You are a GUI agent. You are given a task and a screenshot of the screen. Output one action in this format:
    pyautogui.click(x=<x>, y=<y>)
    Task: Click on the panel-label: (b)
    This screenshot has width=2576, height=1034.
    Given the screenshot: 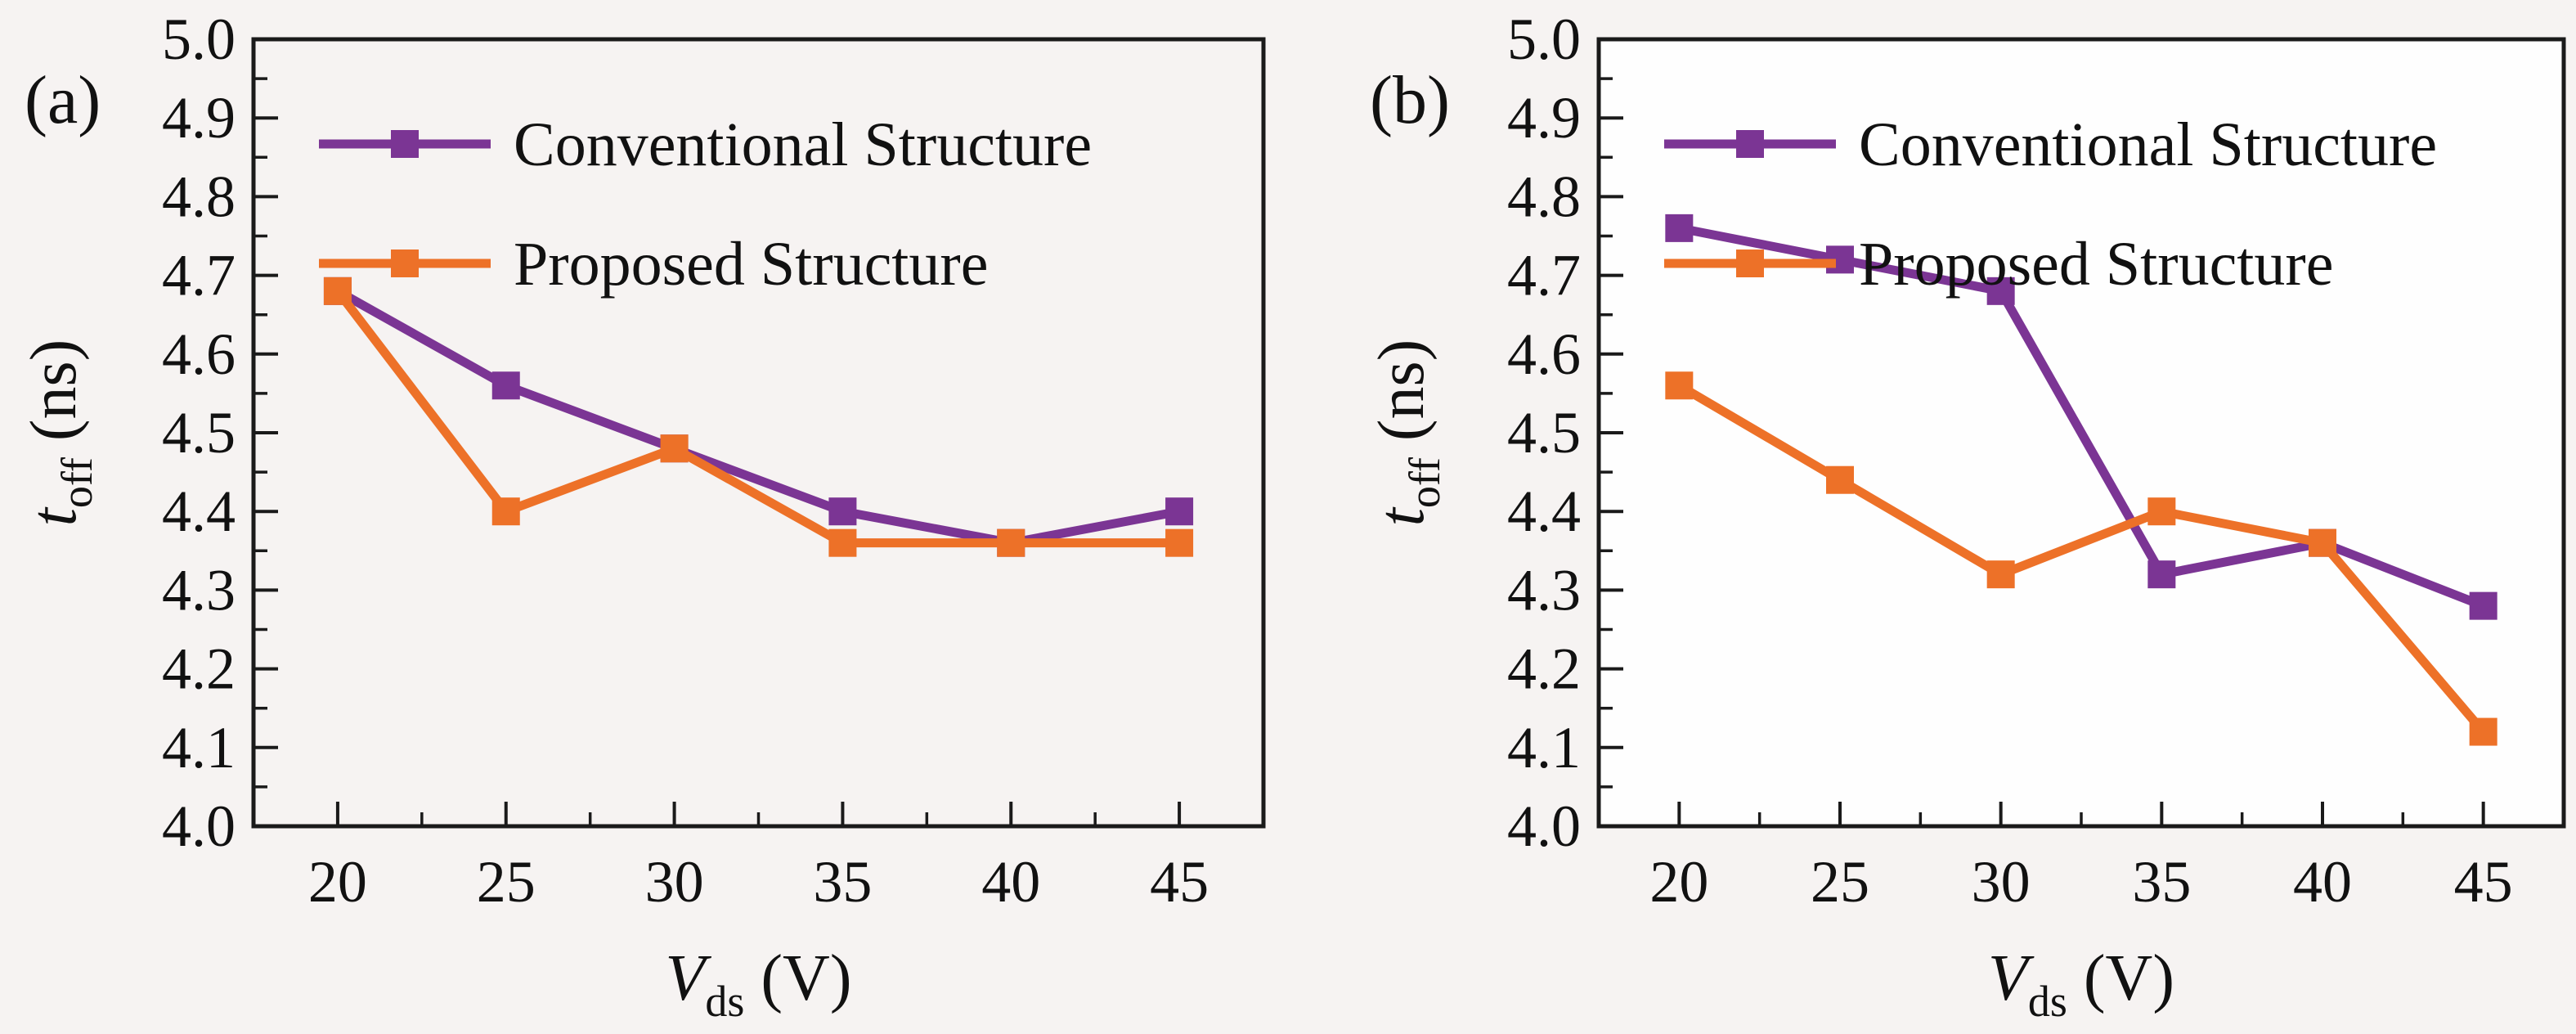 What is the action you would take?
    pyautogui.click(x=1410, y=100)
    